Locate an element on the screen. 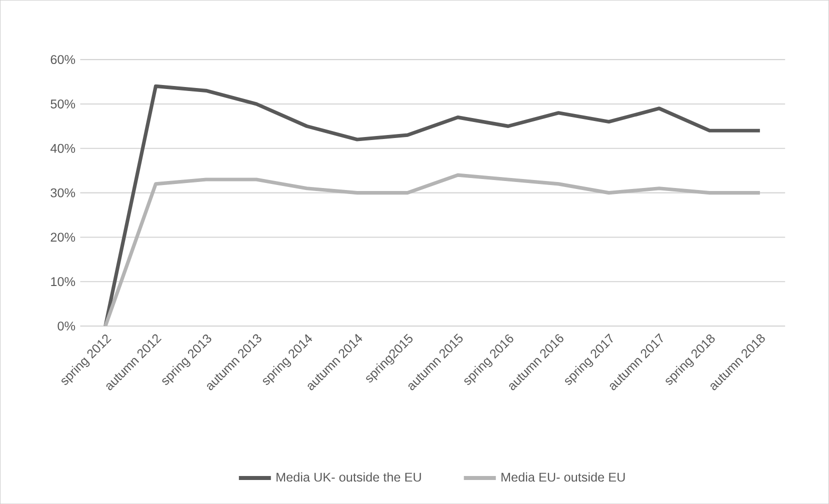 The height and width of the screenshot is (504, 829). legend-label: Media UK- outside the EU is located at coordinates (348, 477).